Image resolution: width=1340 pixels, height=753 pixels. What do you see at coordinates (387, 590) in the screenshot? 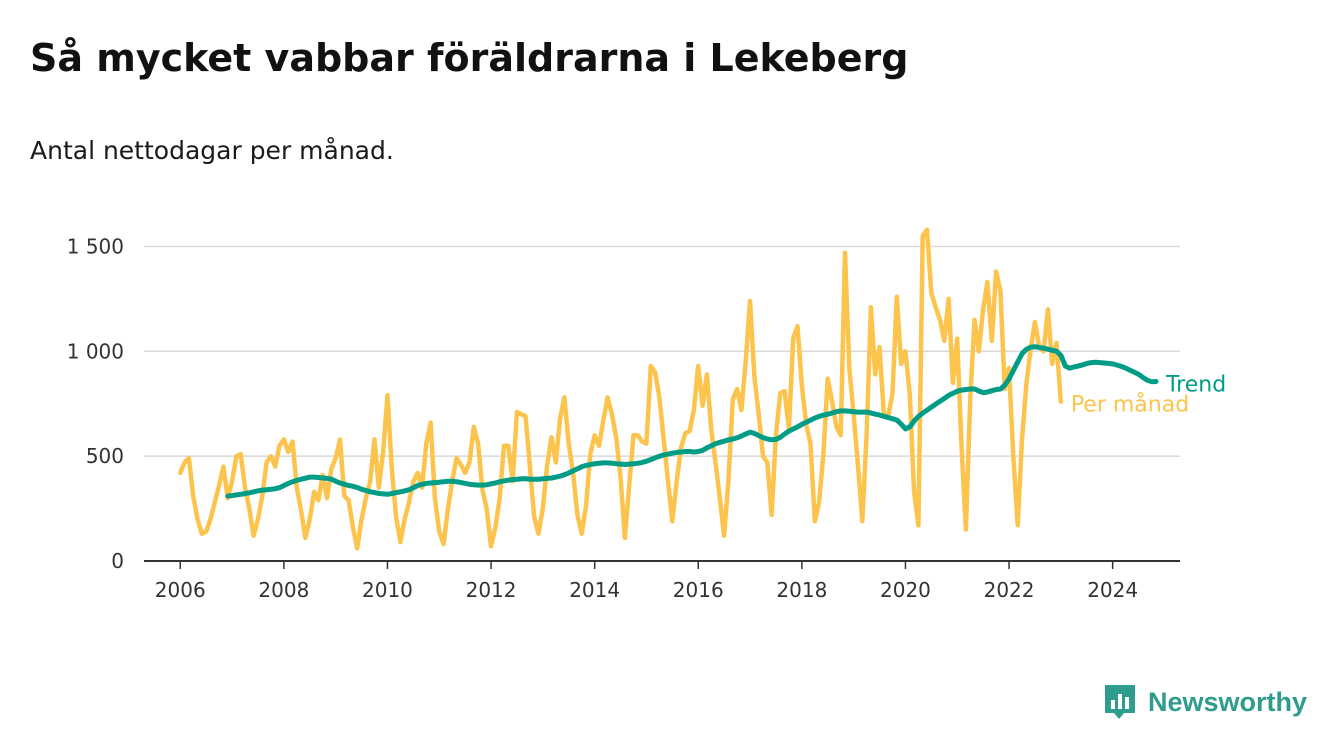
I see `x-tick-label: 2010` at bounding box center [387, 590].